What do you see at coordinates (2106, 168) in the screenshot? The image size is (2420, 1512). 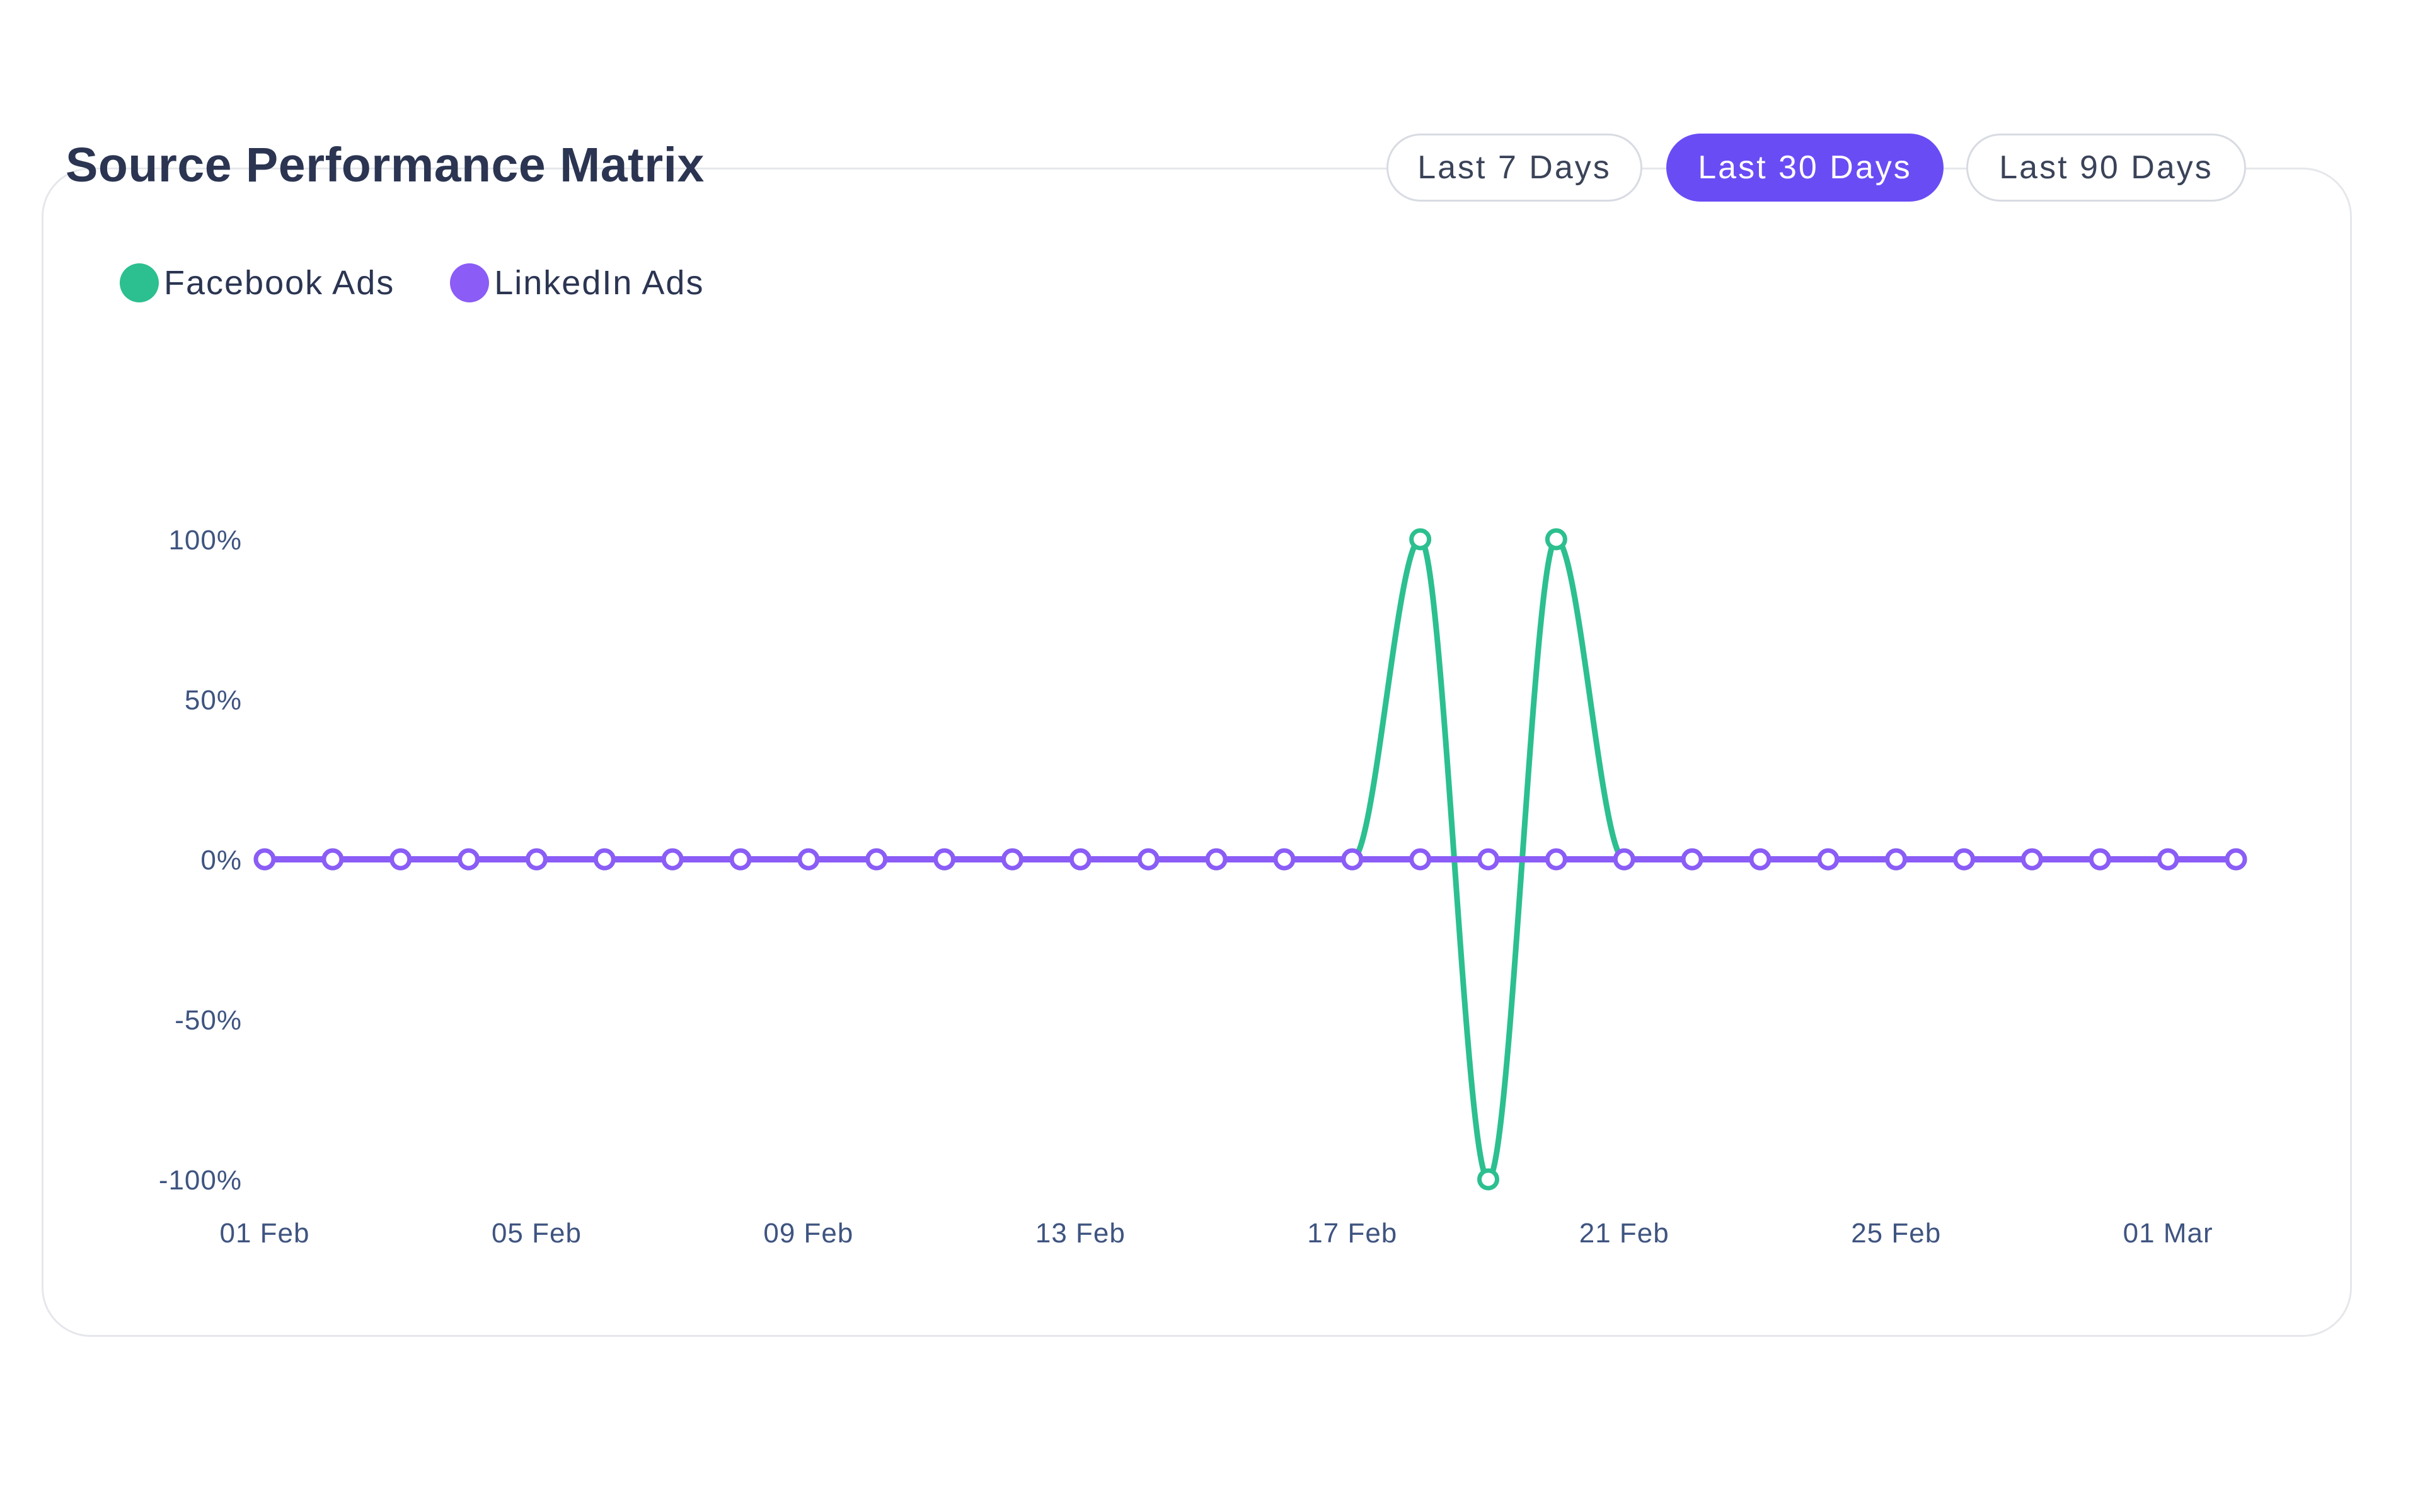 I see `last-90-days-button: Last 90 Days` at bounding box center [2106, 168].